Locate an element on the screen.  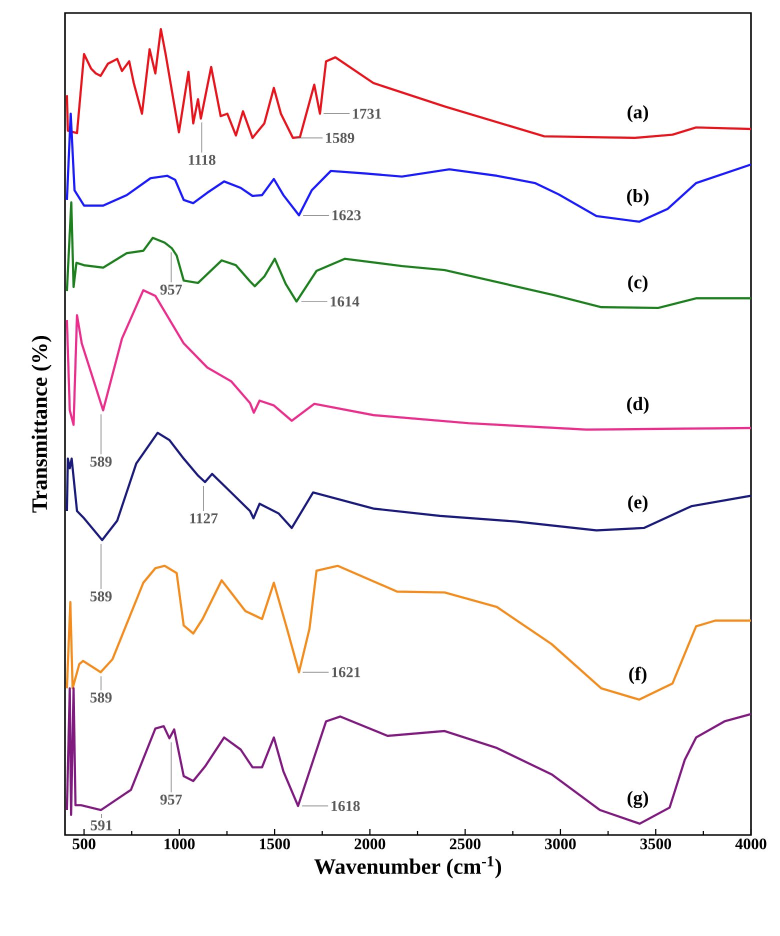
series-label: (g) is located at coordinates (638, 799).